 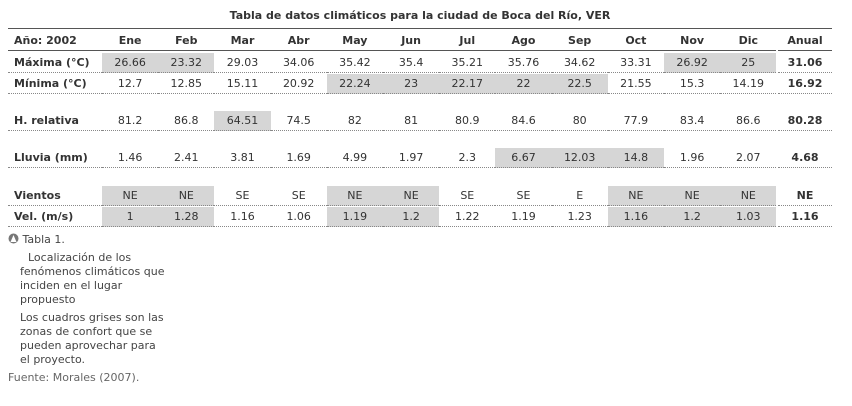 I want to click on table-cell: 34.06, so click(x=298, y=63).